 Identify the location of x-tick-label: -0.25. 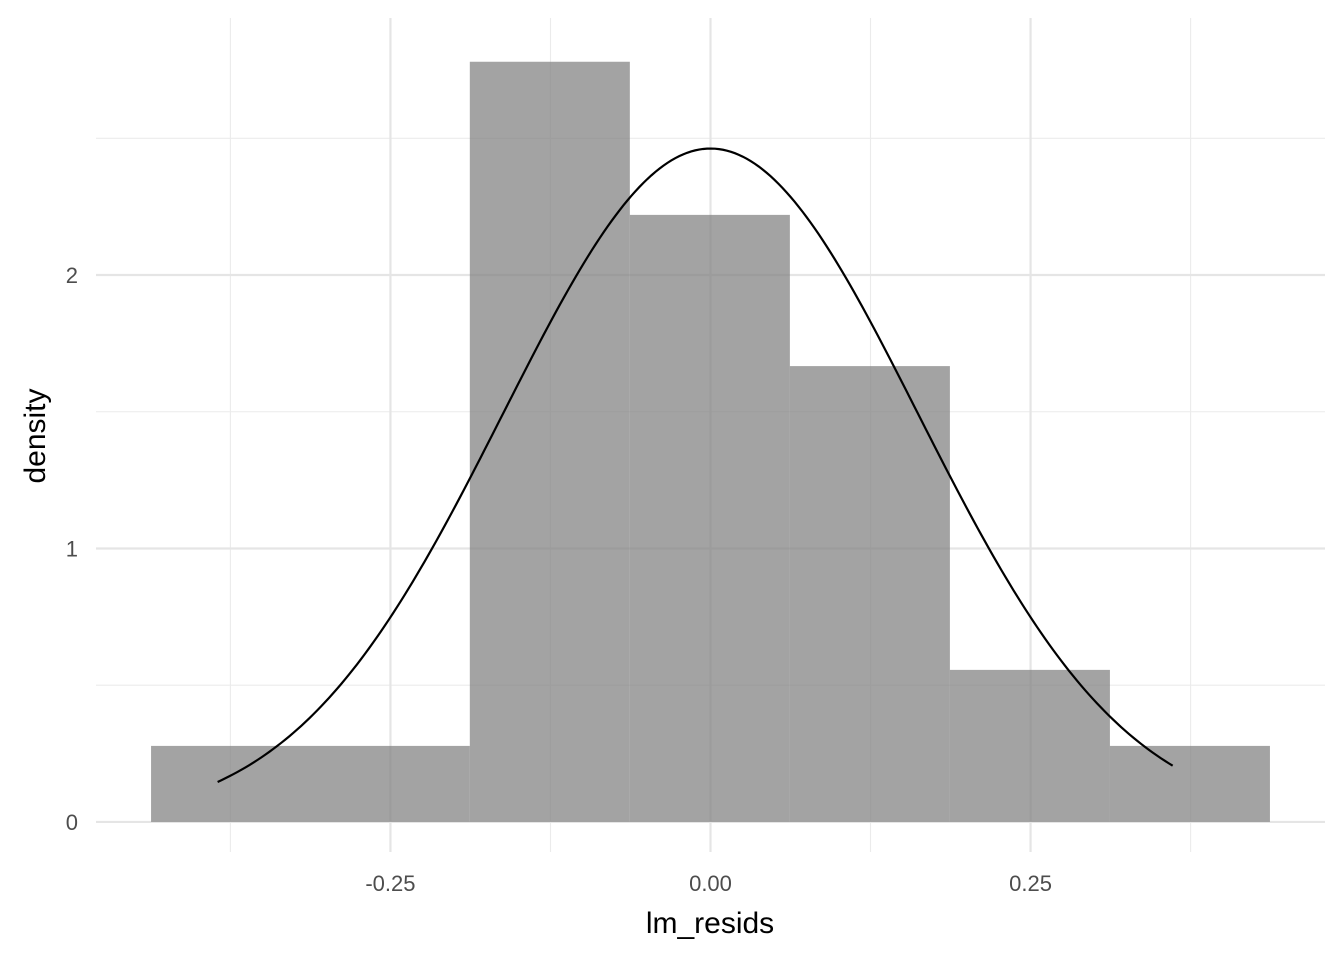
(390, 883).